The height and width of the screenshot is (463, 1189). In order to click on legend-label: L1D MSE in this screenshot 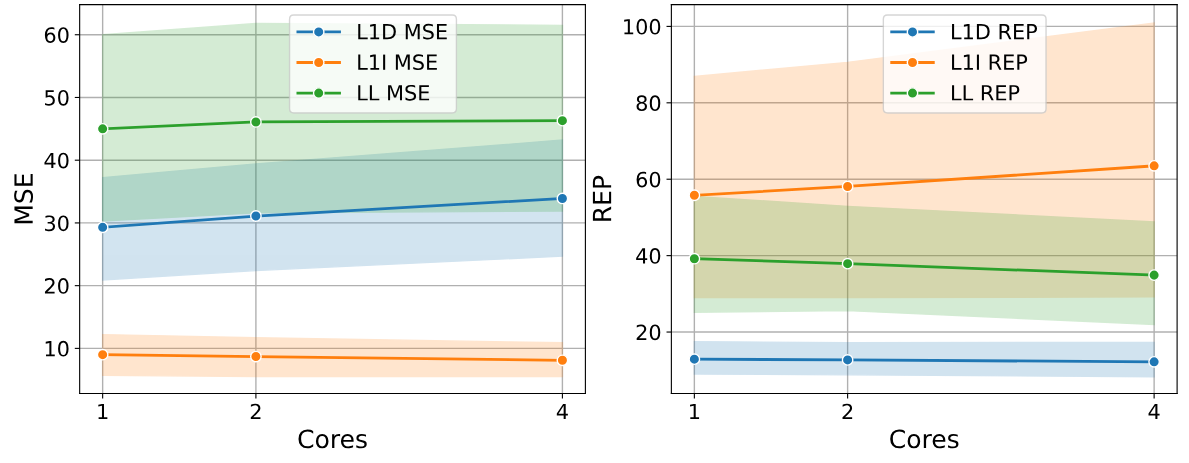, I will do `click(402, 31)`.